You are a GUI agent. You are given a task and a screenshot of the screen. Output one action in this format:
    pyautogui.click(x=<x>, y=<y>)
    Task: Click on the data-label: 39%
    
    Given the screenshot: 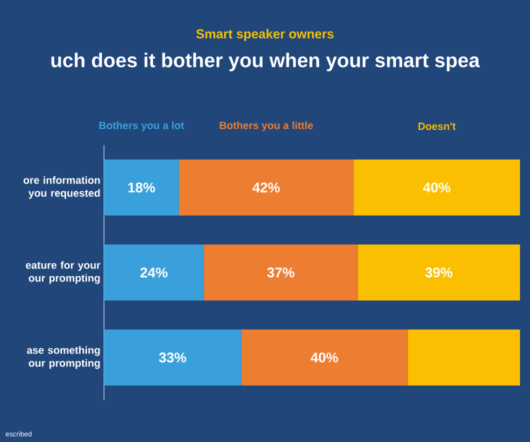 What is the action you would take?
    pyautogui.click(x=438, y=273)
    